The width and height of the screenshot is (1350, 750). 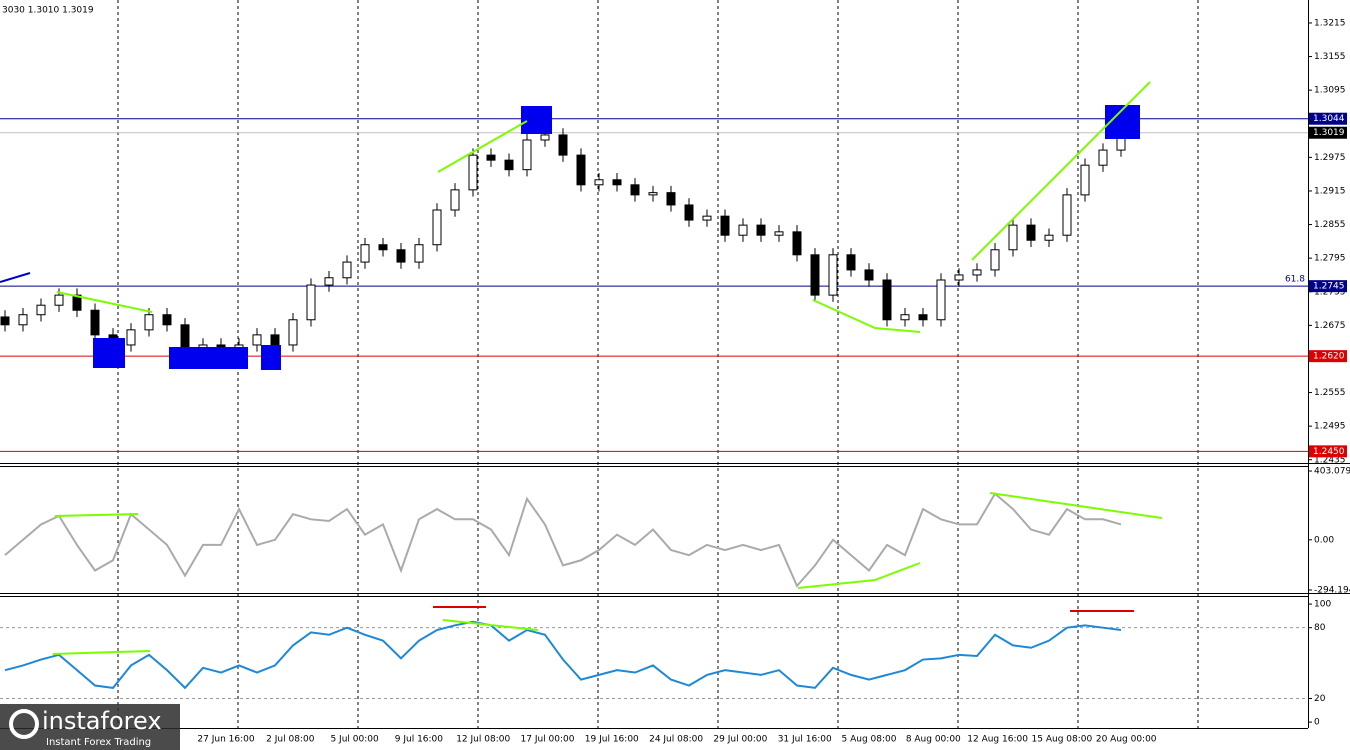 What do you see at coordinates (1330, 23) in the screenshot?
I see `y-tick-label: 1.3215` at bounding box center [1330, 23].